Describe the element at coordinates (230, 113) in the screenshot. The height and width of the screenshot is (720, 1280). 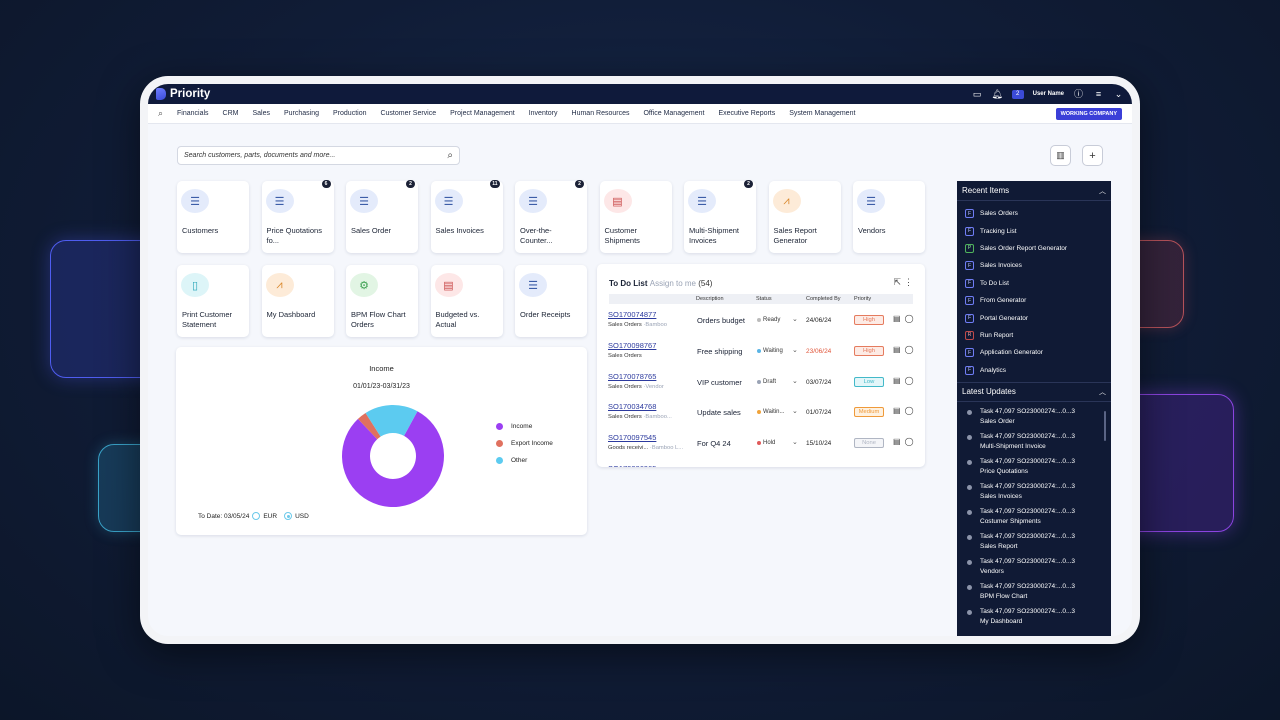
I see `menu-crm: CRM` at that location.